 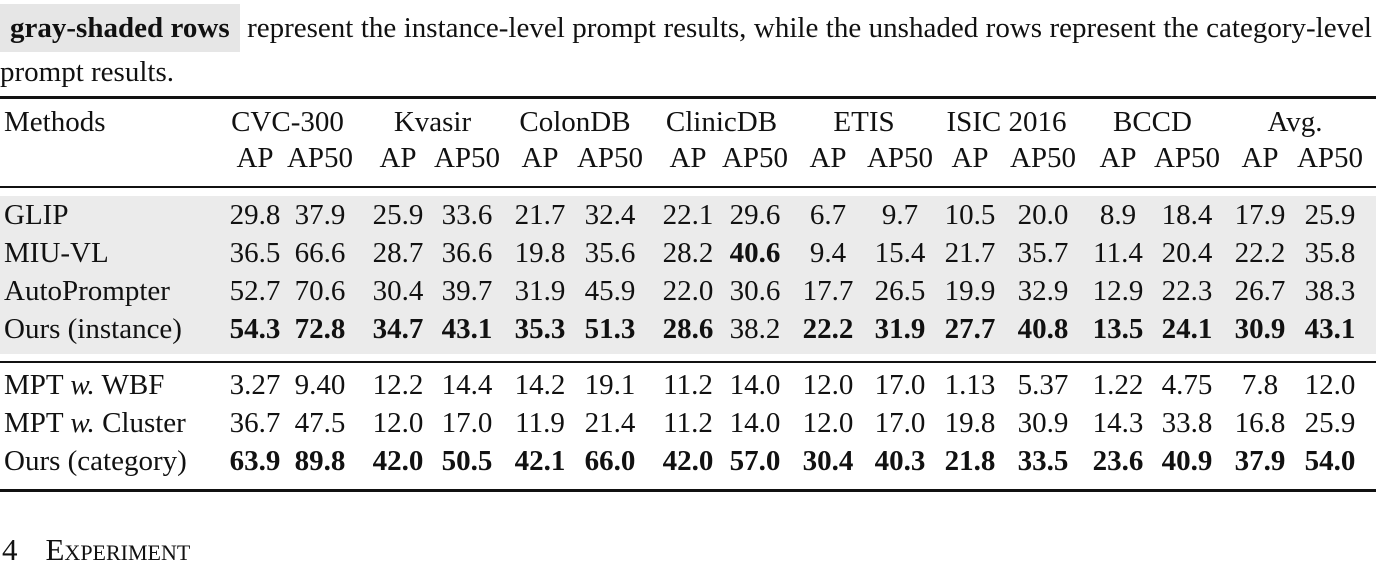 What do you see at coordinates (1187, 291) in the screenshot?
I see `value-cell: 22.3` at bounding box center [1187, 291].